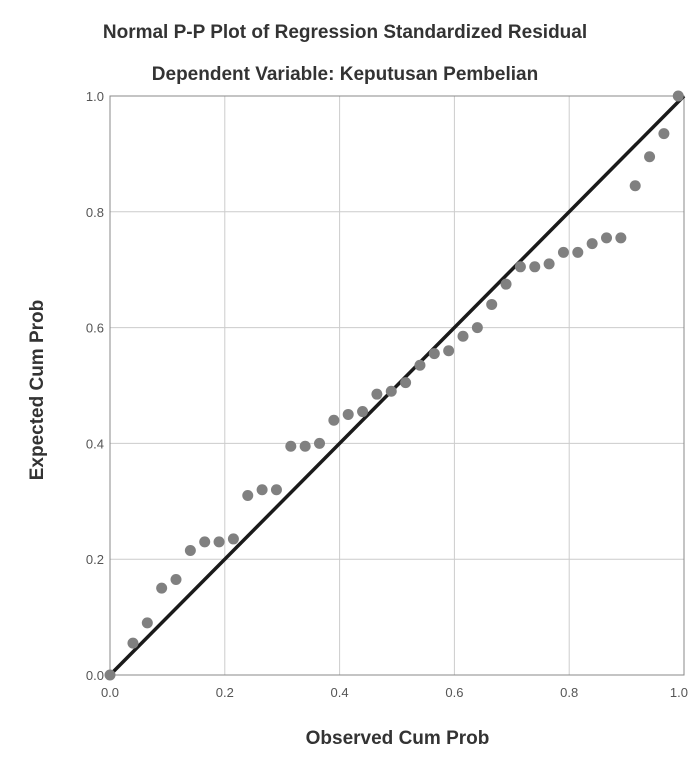 This screenshot has width=690, height=758. What do you see at coordinates (95, 559) in the screenshot?
I see `y-tick-label: 0.2` at bounding box center [95, 559].